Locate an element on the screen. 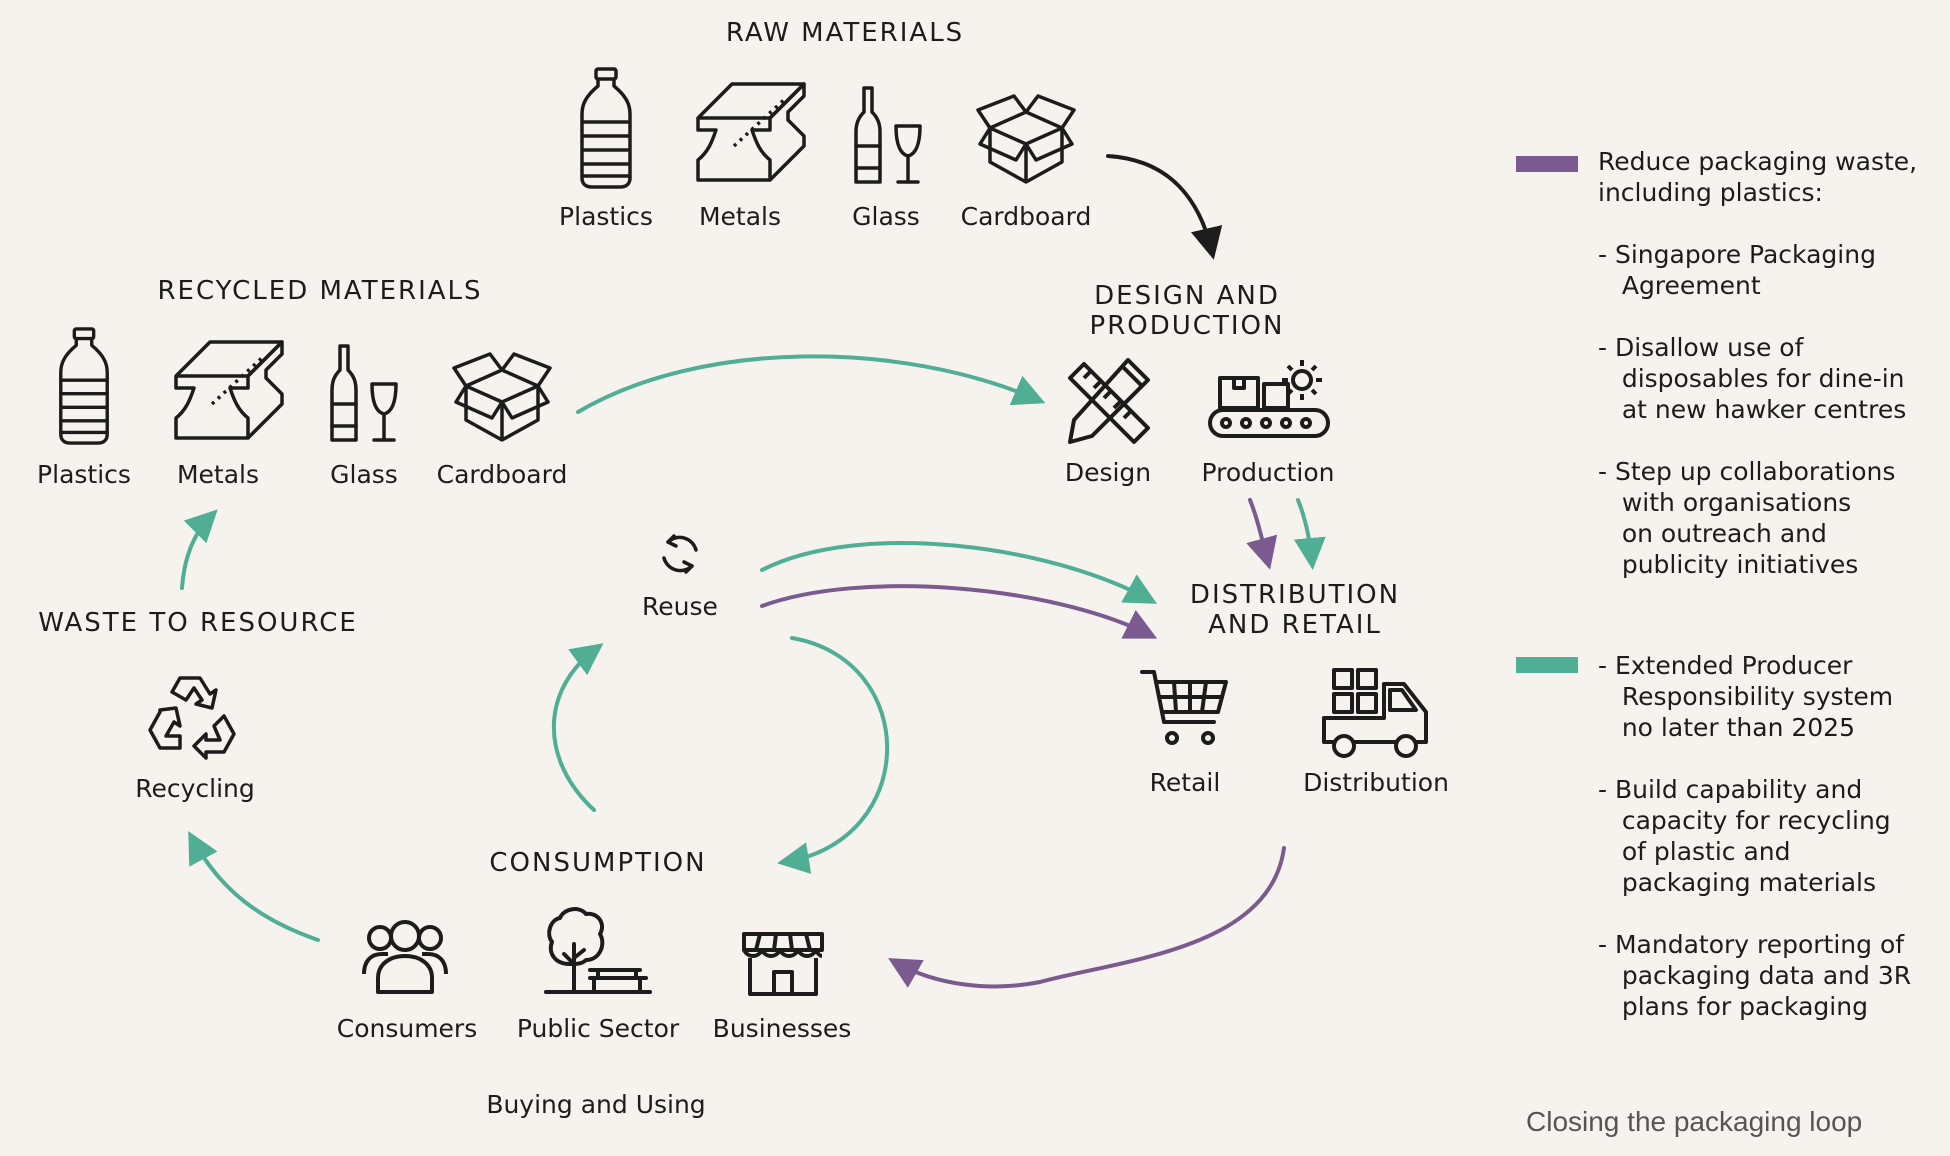 The height and width of the screenshot is (1156, 1950). recycled-materials-heading: RECYCLED MATERIALS is located at coordinates (320, 291).